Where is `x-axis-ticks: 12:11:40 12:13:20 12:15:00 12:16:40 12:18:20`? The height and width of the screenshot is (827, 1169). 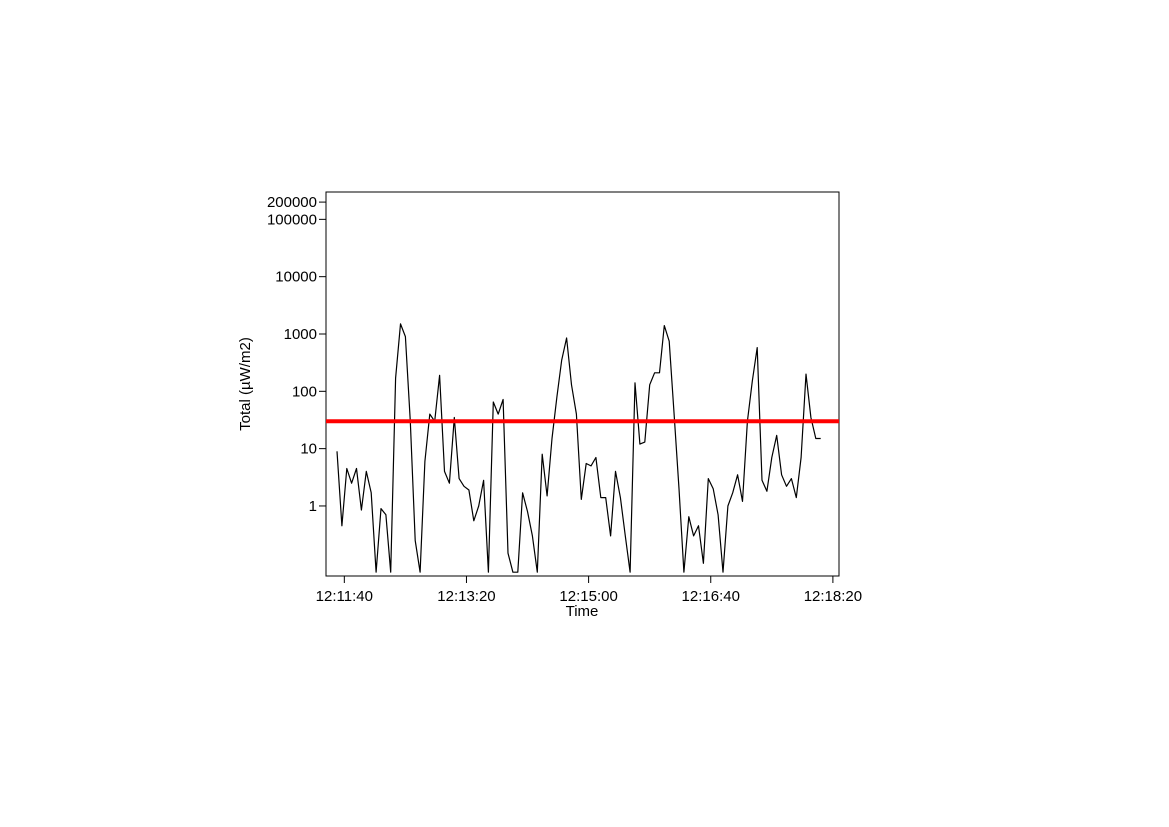
x-axis-ticks: 12:11:40 12:13:20 12:15:00 12:16:40 12:18:20 is located at coordinates (589, 590).